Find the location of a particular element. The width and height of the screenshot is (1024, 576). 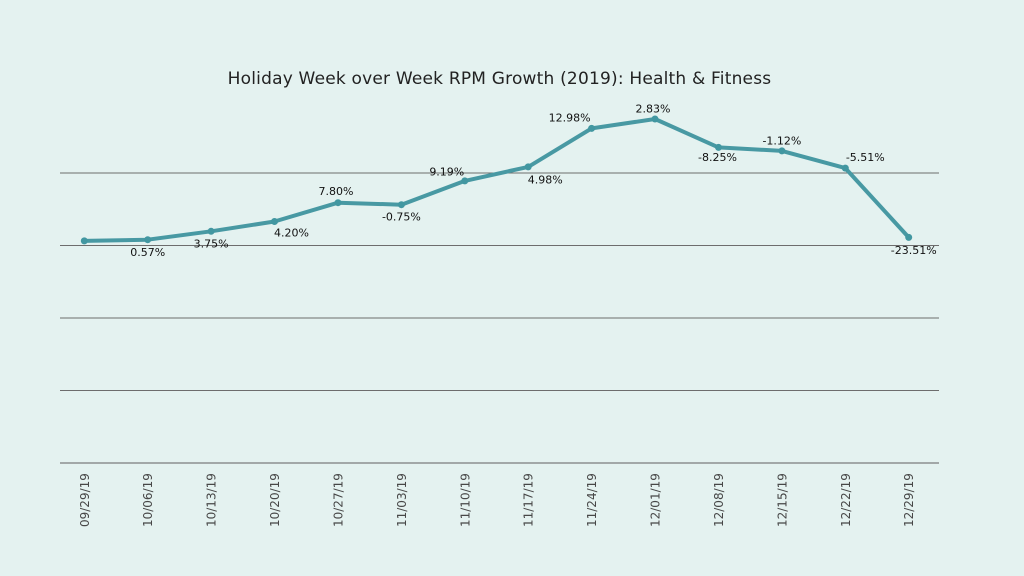

point-label: -8.25% is located at coordinates (717, 157).